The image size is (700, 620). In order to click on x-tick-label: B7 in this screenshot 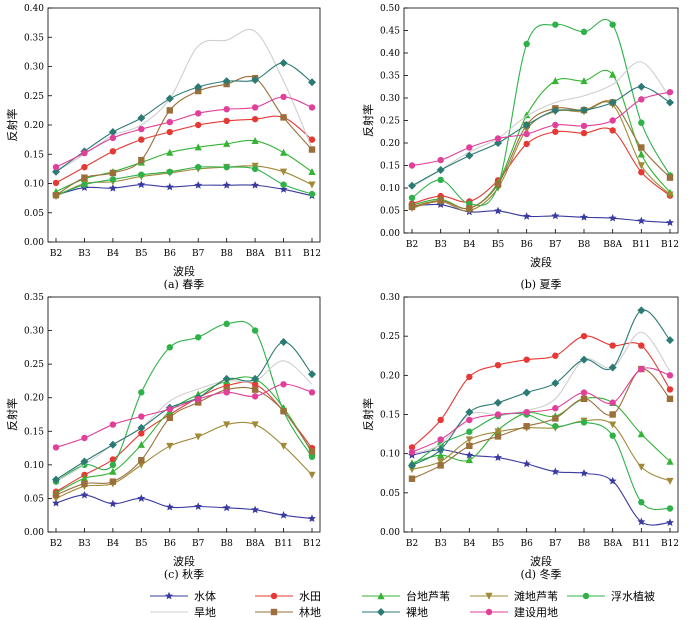, I will do `click(555, 544)`.